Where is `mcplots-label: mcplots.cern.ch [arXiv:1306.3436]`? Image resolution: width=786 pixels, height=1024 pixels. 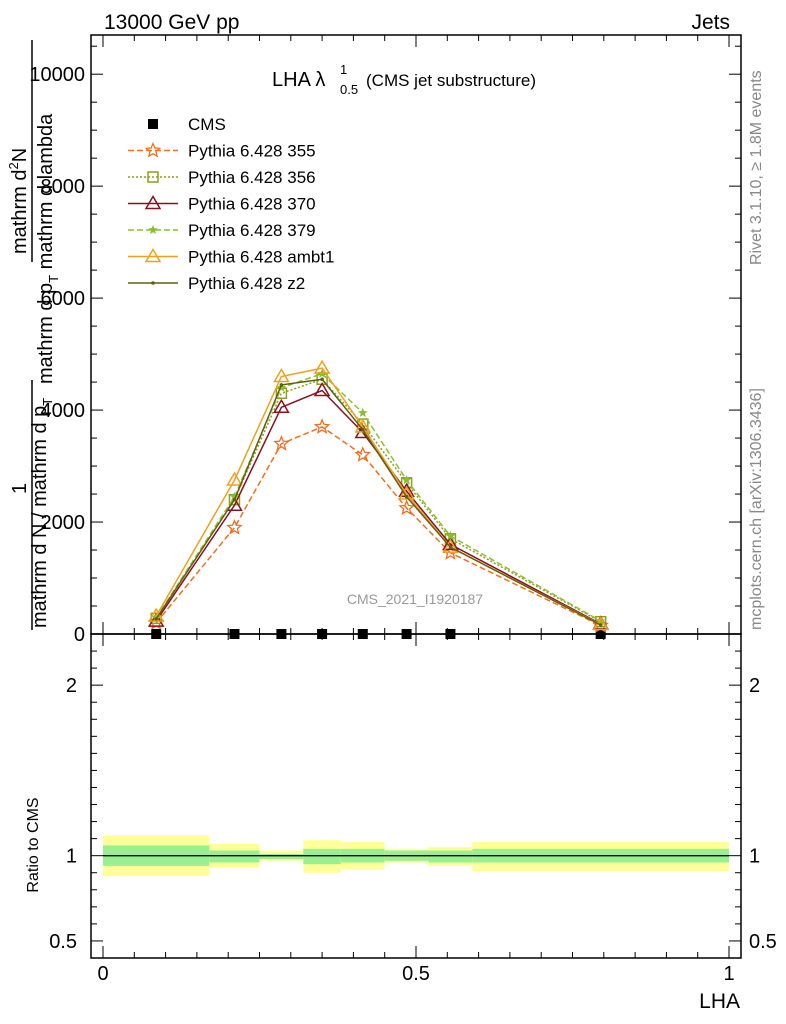
mcplots-label: mcplots.cern.ch [arXiv:1306.3436] is located at coordinates (756, 509).